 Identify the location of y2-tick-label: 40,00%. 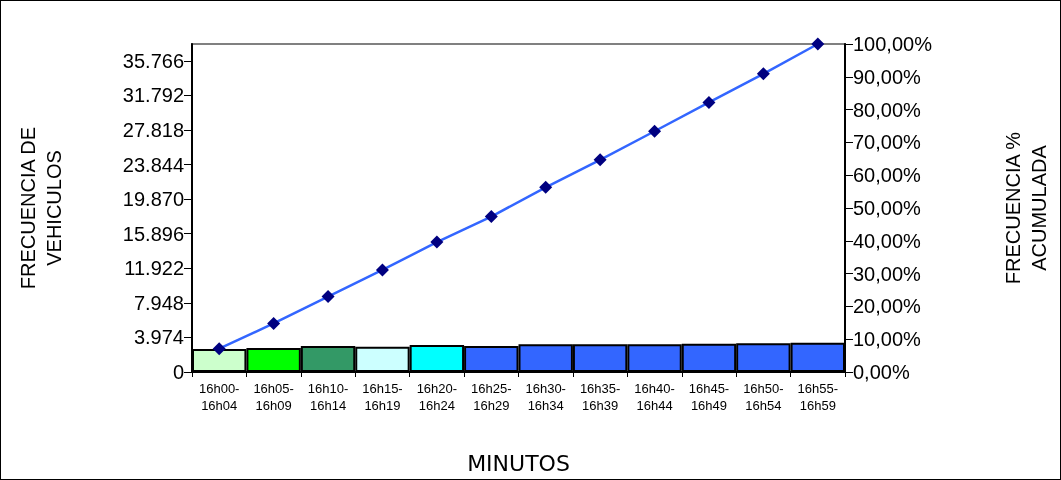
(887, 240).